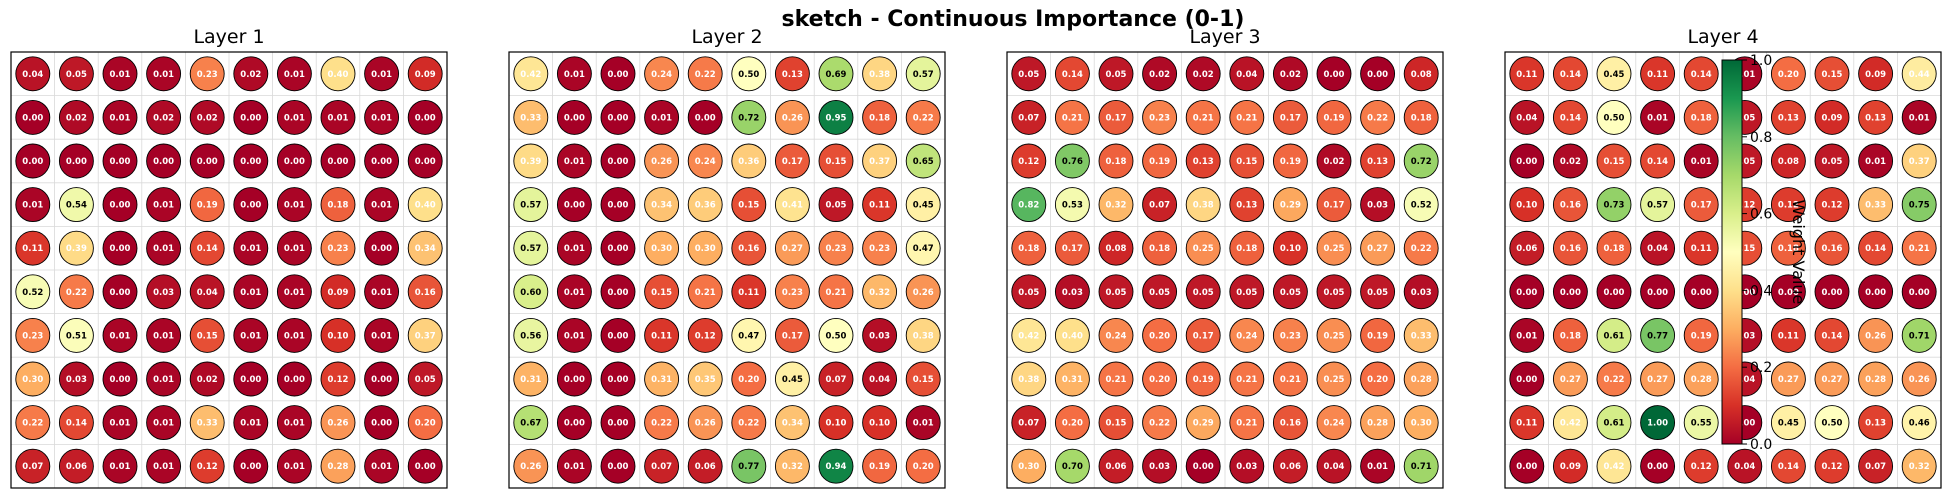  I want to click on value-label: 0.51, so click(76, 336).